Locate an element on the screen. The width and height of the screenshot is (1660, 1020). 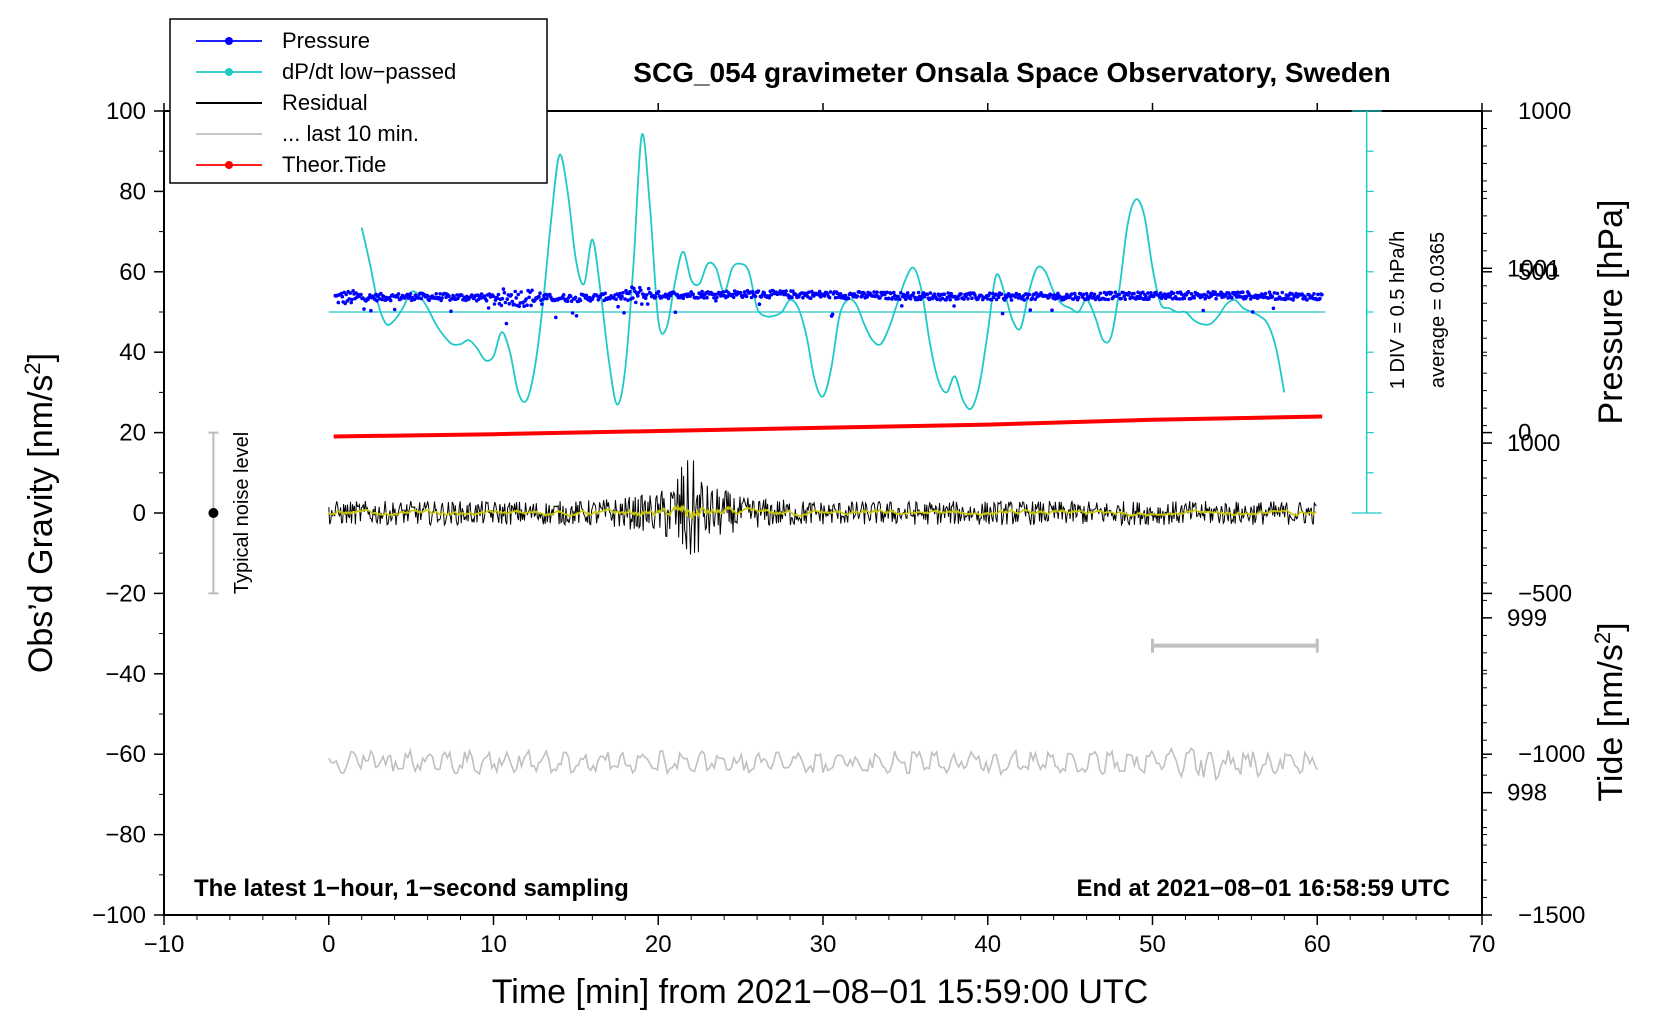
noise-bar-center is located at coordinates (213, 513).